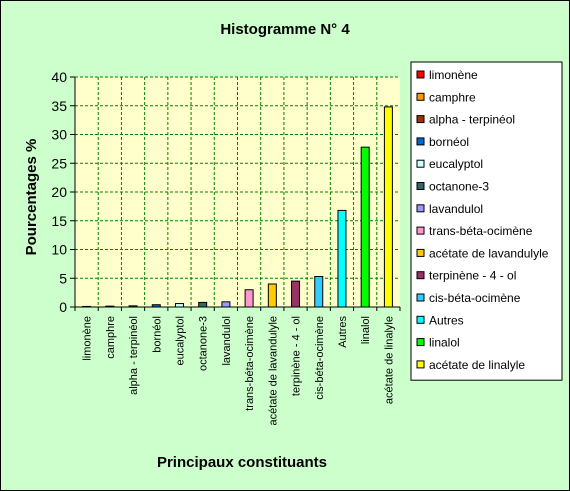  Describe the element at coordinates (285, 29) in the screenshot. I see `chart-title: Histogramme N° 4` at that location.